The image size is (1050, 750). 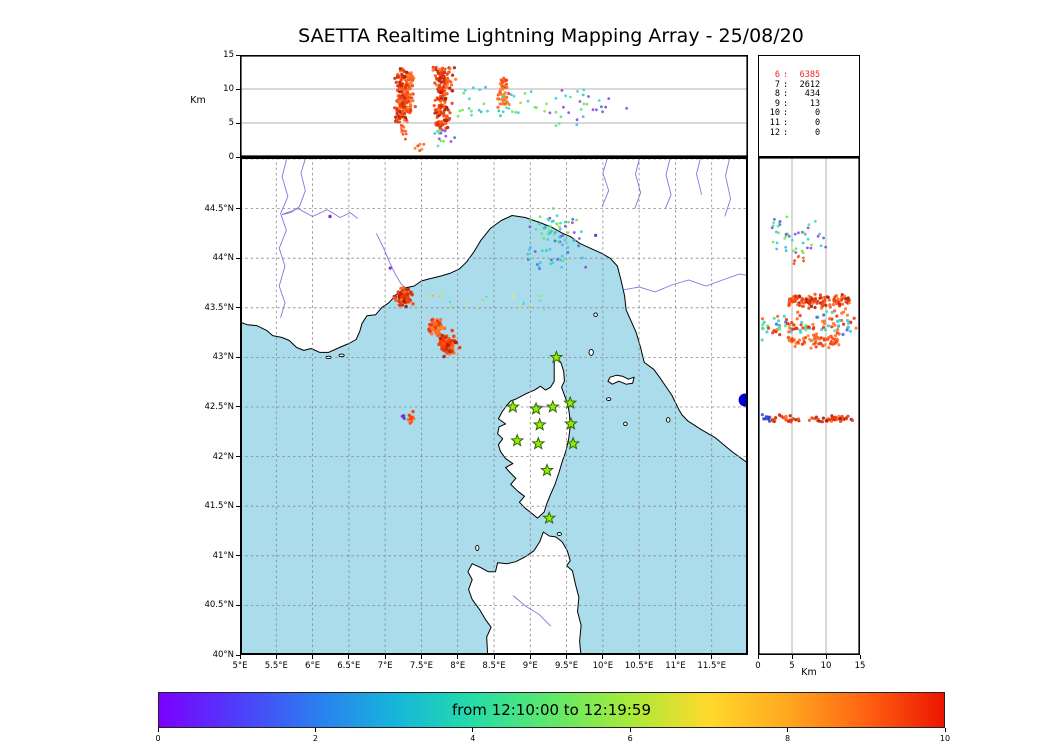 I want to click on lon-tick-label: 7.5°E, so click(x=421, y=666).